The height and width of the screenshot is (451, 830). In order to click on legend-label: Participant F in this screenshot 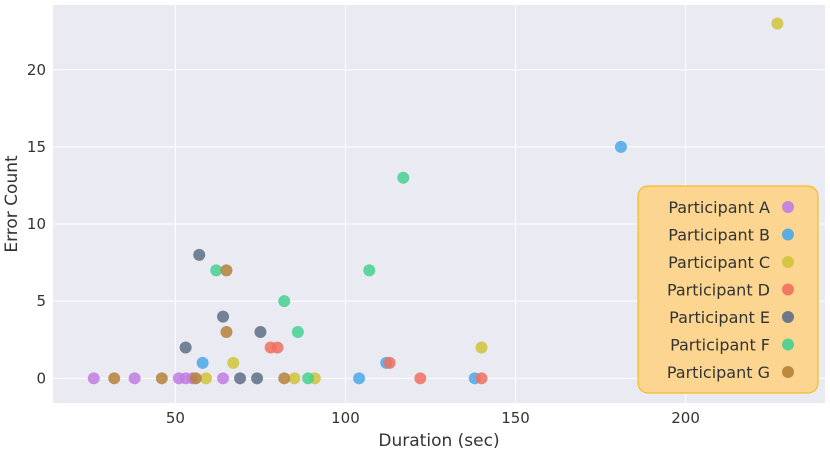, I will do `click(720, 345)`.